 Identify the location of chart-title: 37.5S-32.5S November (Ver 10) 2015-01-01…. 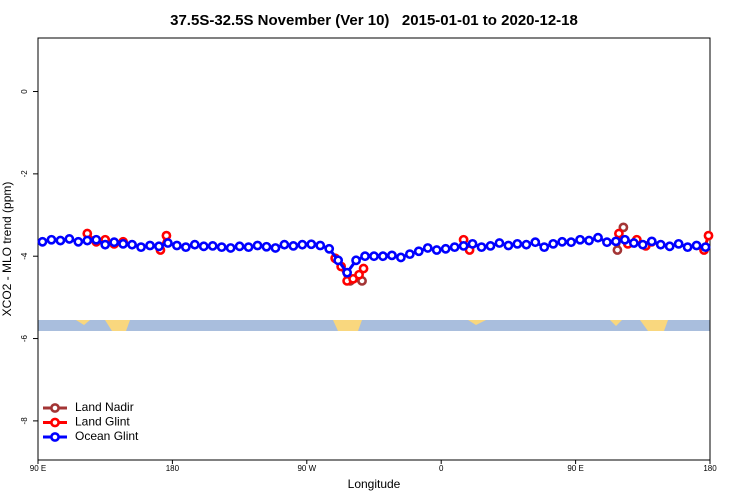
(374, 20).